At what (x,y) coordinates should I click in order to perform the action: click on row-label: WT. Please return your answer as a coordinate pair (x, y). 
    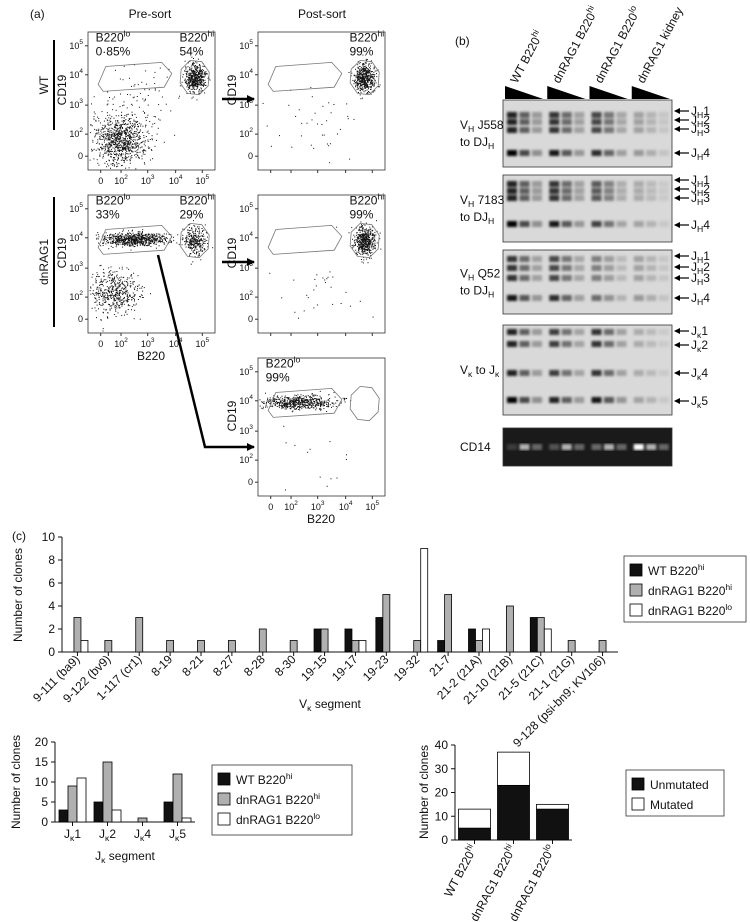
    Looking at the image, I should click on (44, 84).